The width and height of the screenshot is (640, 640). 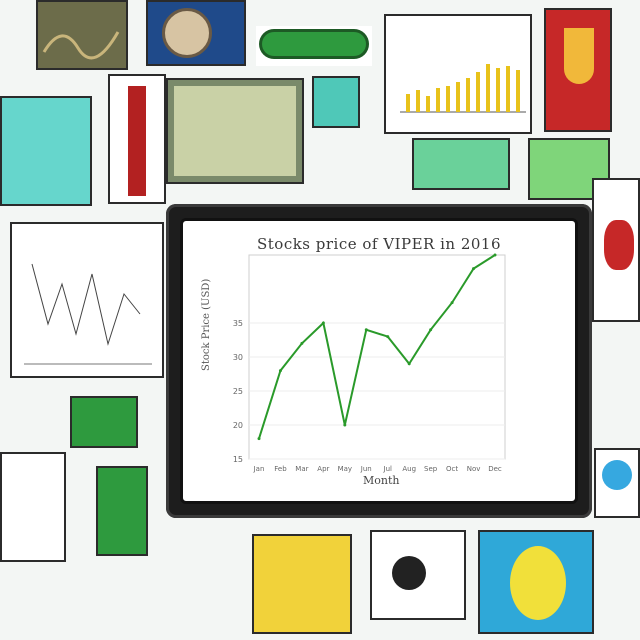 I want to click on x-tick-label: Dec, so click(x=495, y=469).